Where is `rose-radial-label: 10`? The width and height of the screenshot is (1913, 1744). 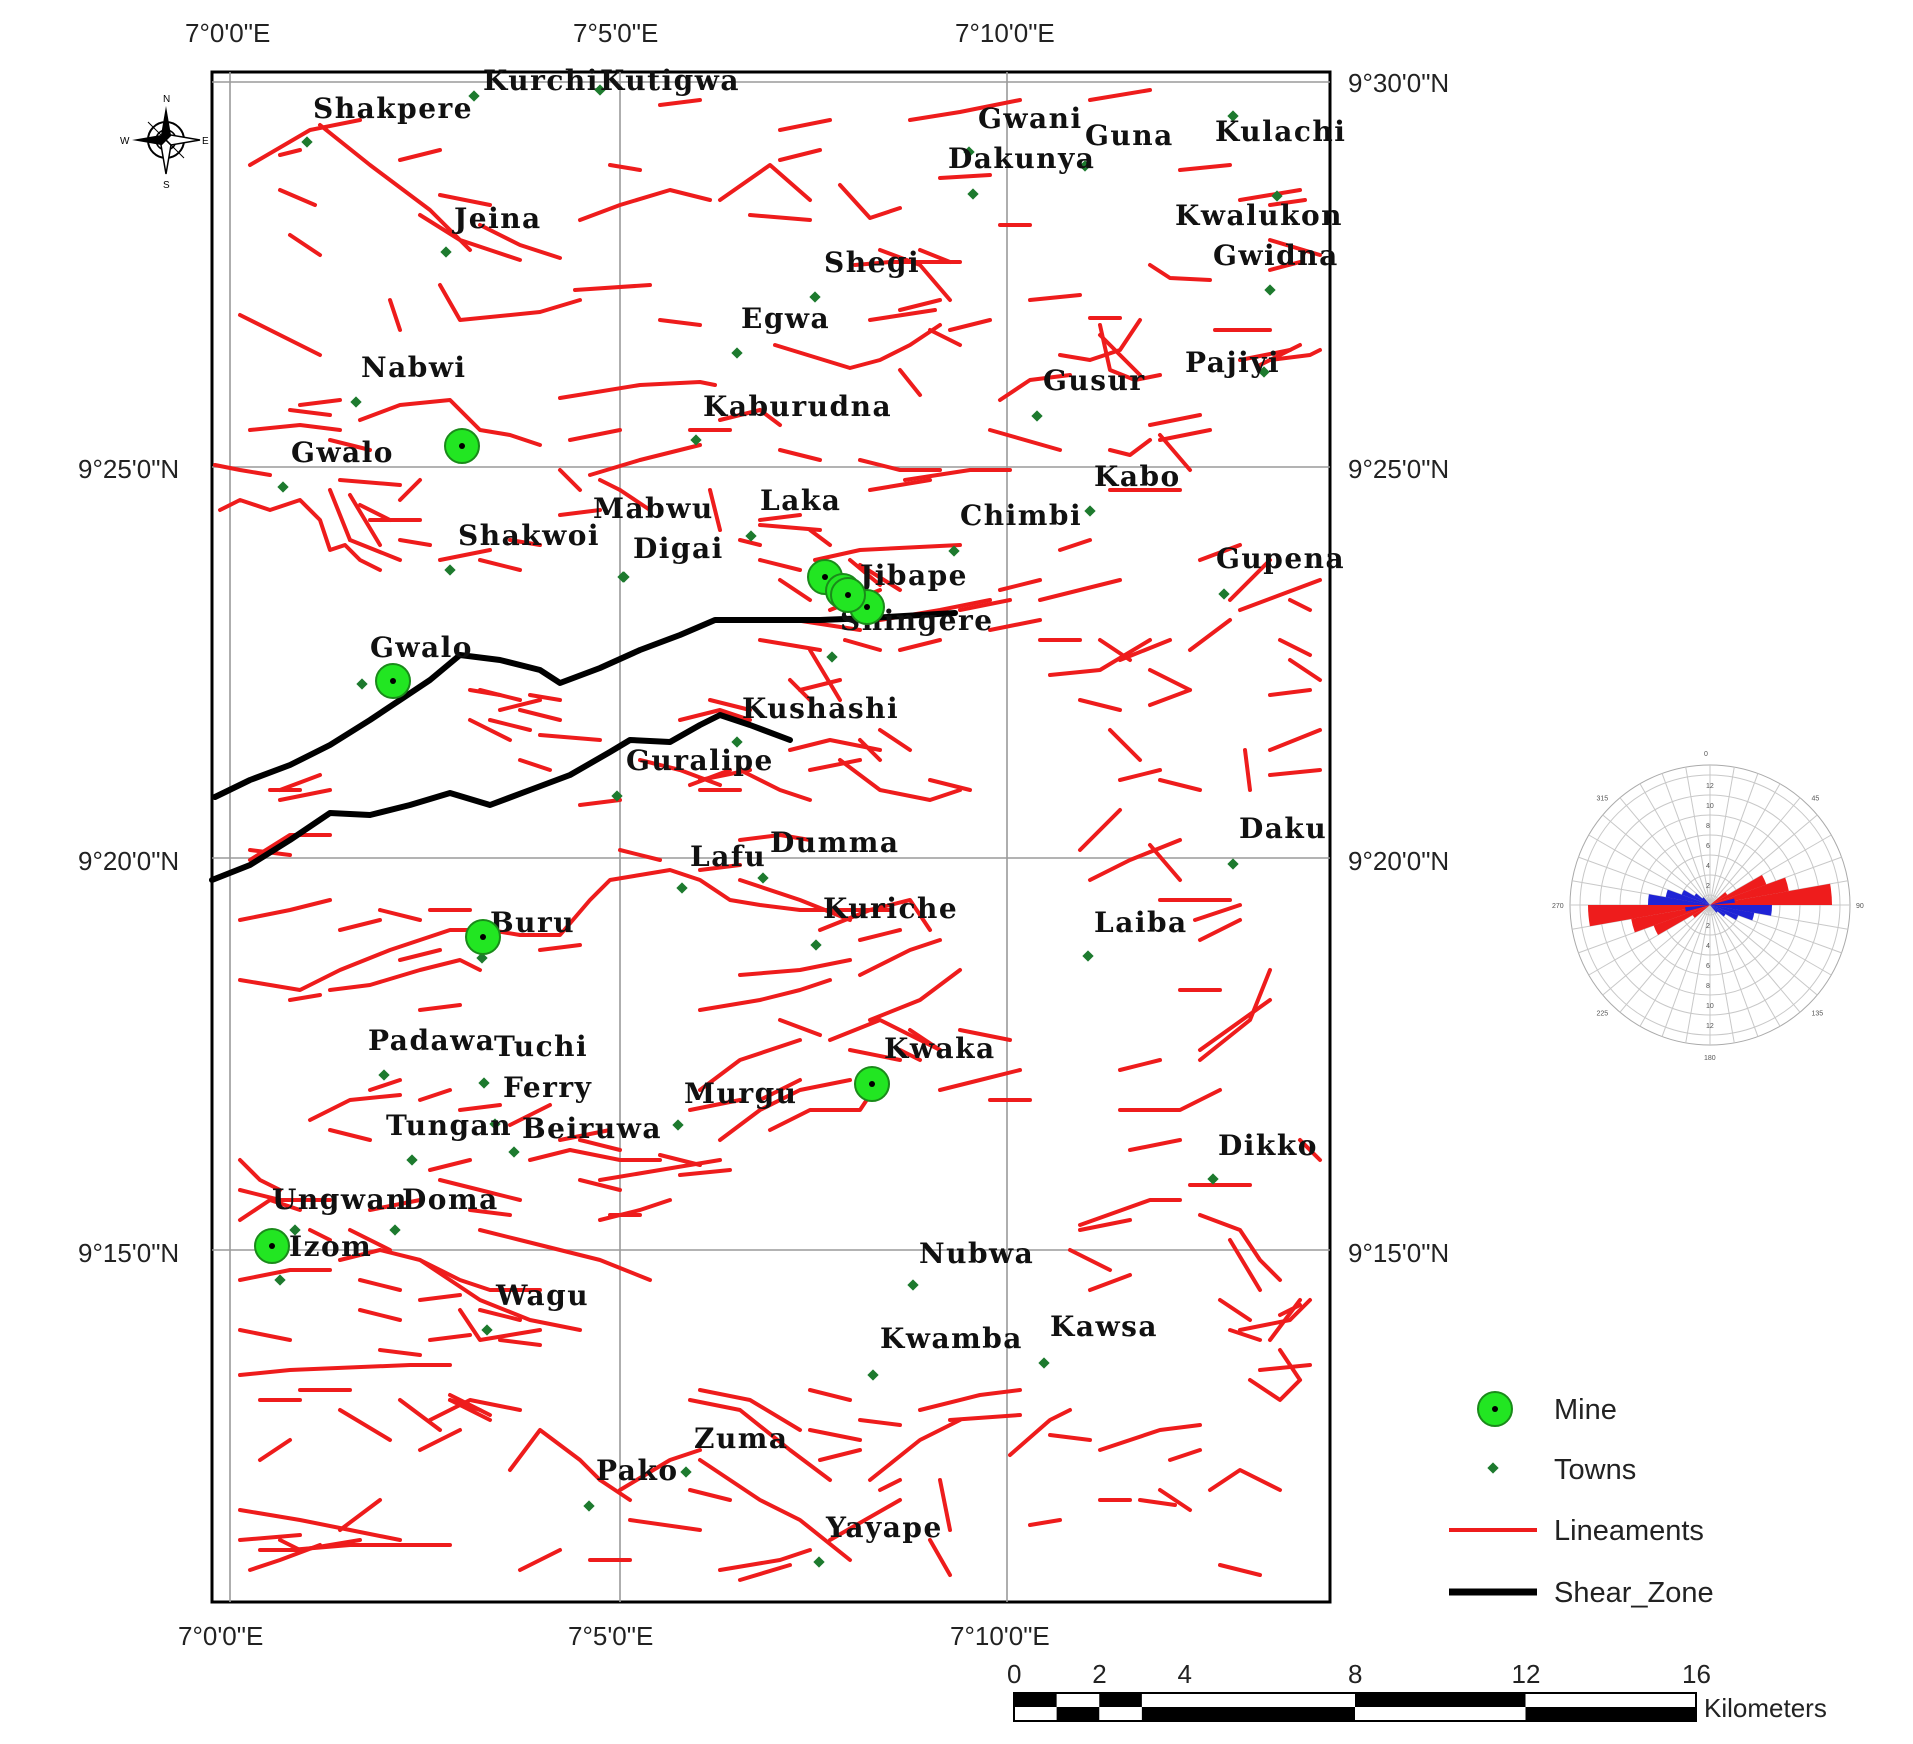 rose-radial-label: 10 is located at coordinates (1710, 806).